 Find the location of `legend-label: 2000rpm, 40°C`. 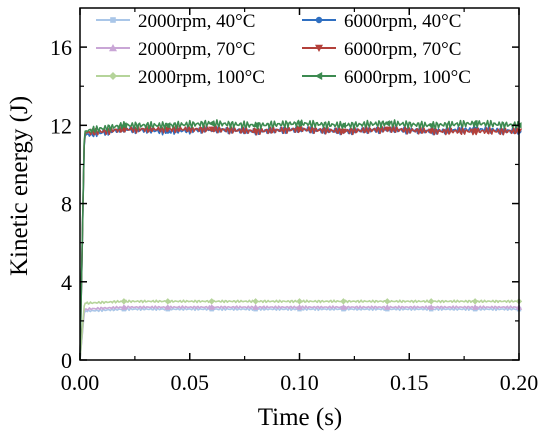

legend-label: 2000rpm, 40°C is located at coordinates (196, 21).